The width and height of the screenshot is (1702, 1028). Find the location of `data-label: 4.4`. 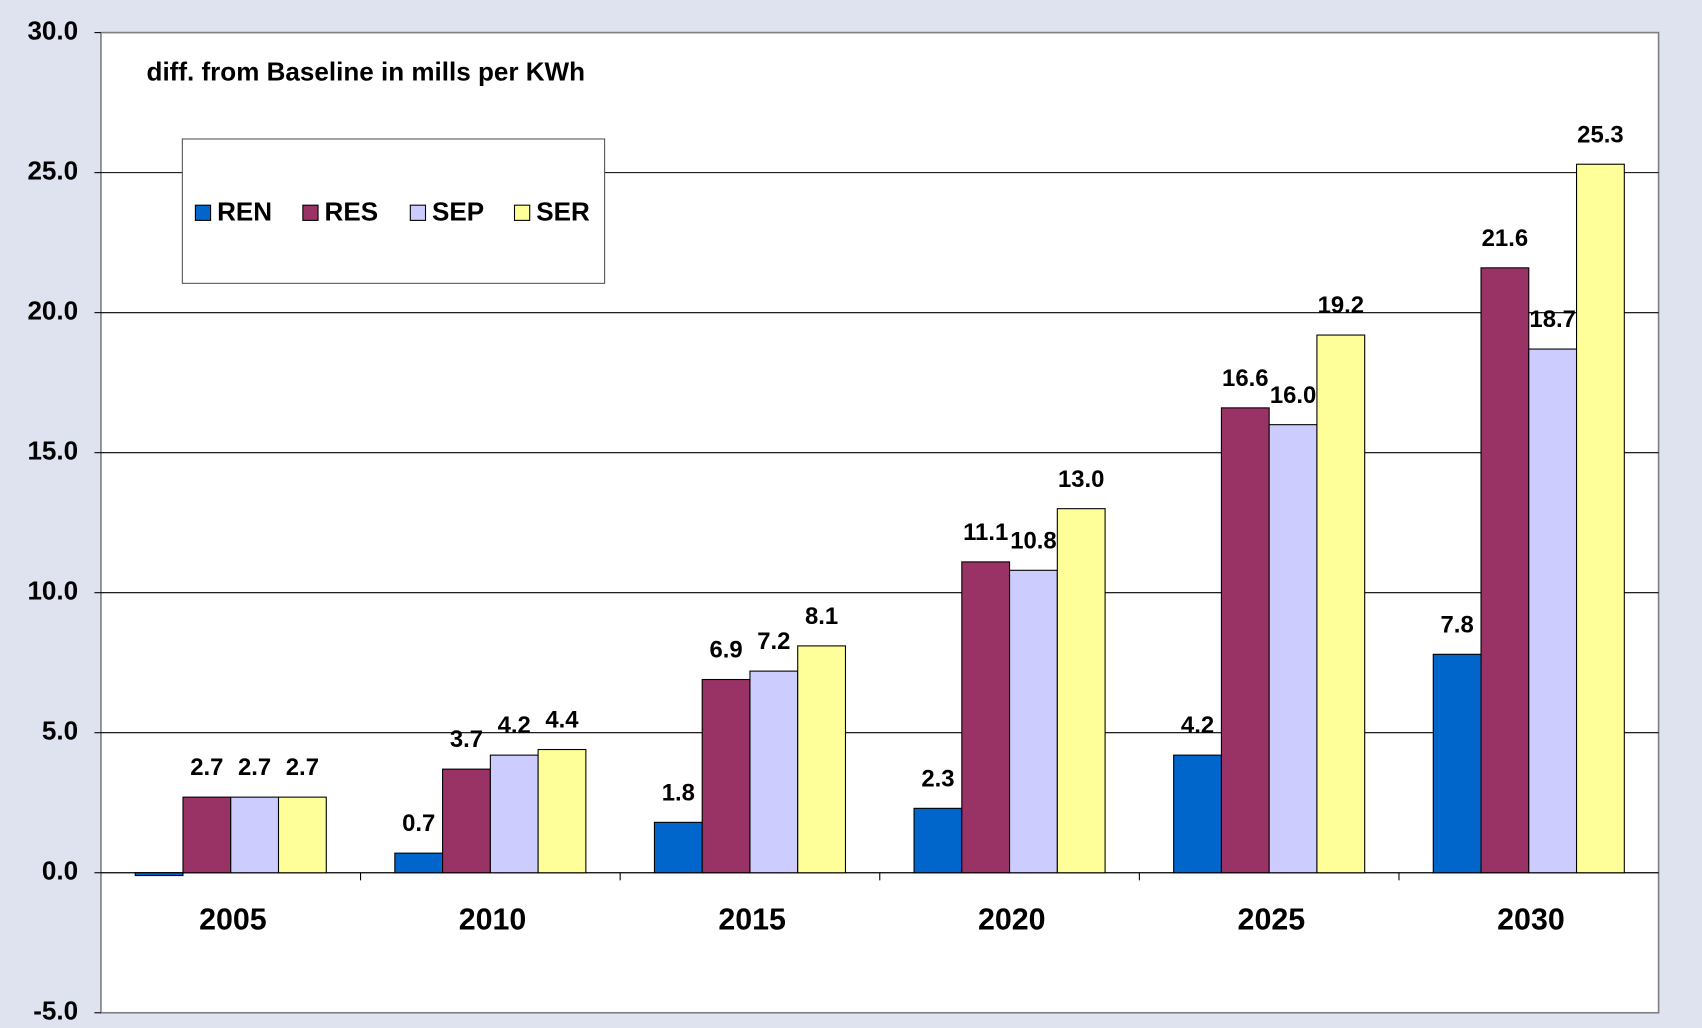

data-label: 4.4 is located at coordinates (562, 720).